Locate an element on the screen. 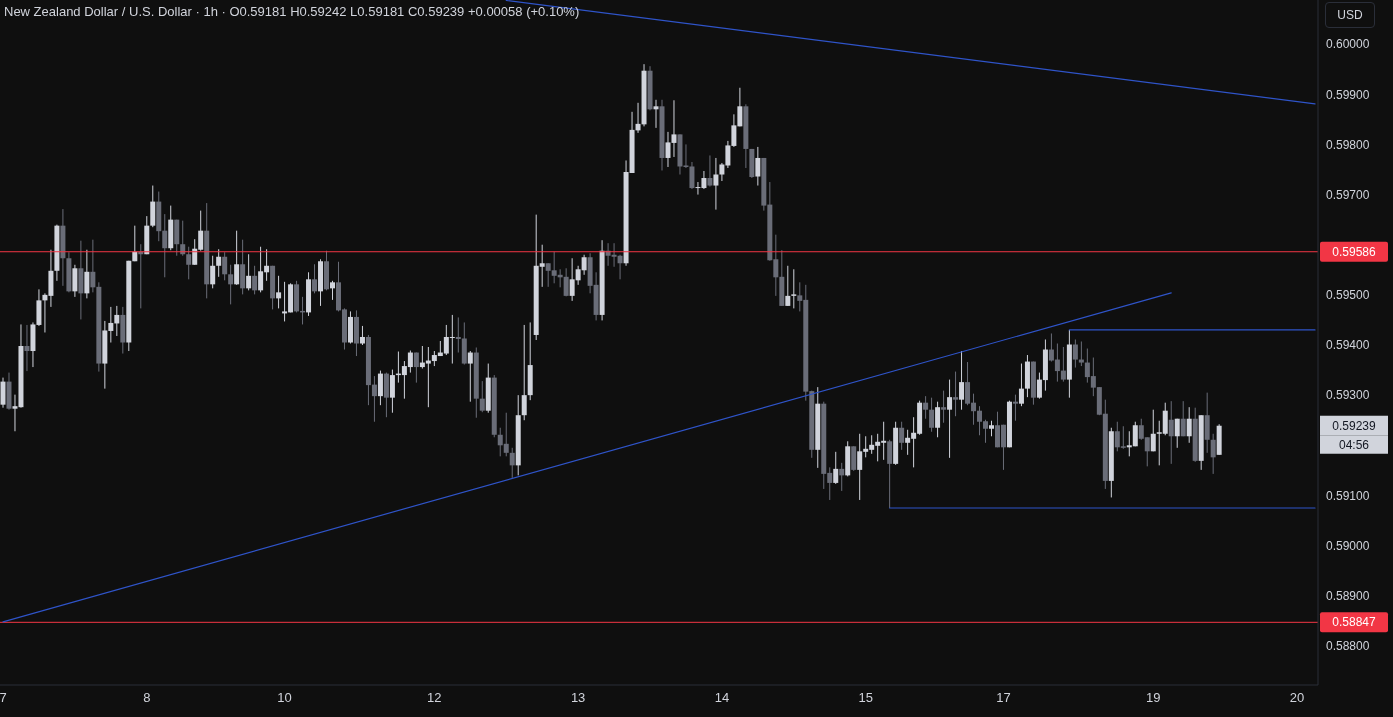 This screenshot has width=1393, height=717. x-tick-label: 20 is located at coordinates (1297, 698).